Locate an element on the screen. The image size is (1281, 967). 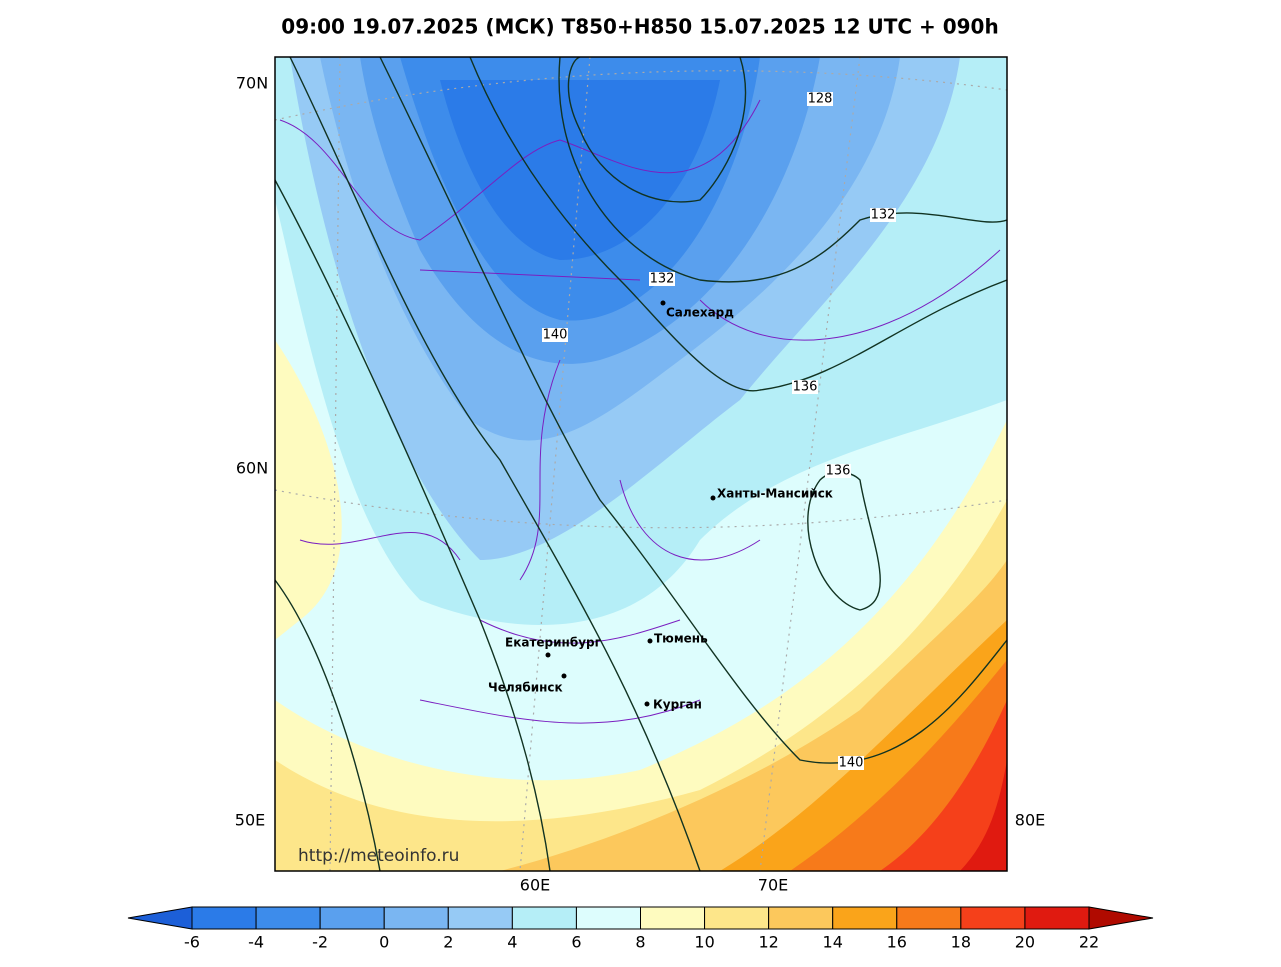
lat-label: 60N is located at coordinates (252, 468).